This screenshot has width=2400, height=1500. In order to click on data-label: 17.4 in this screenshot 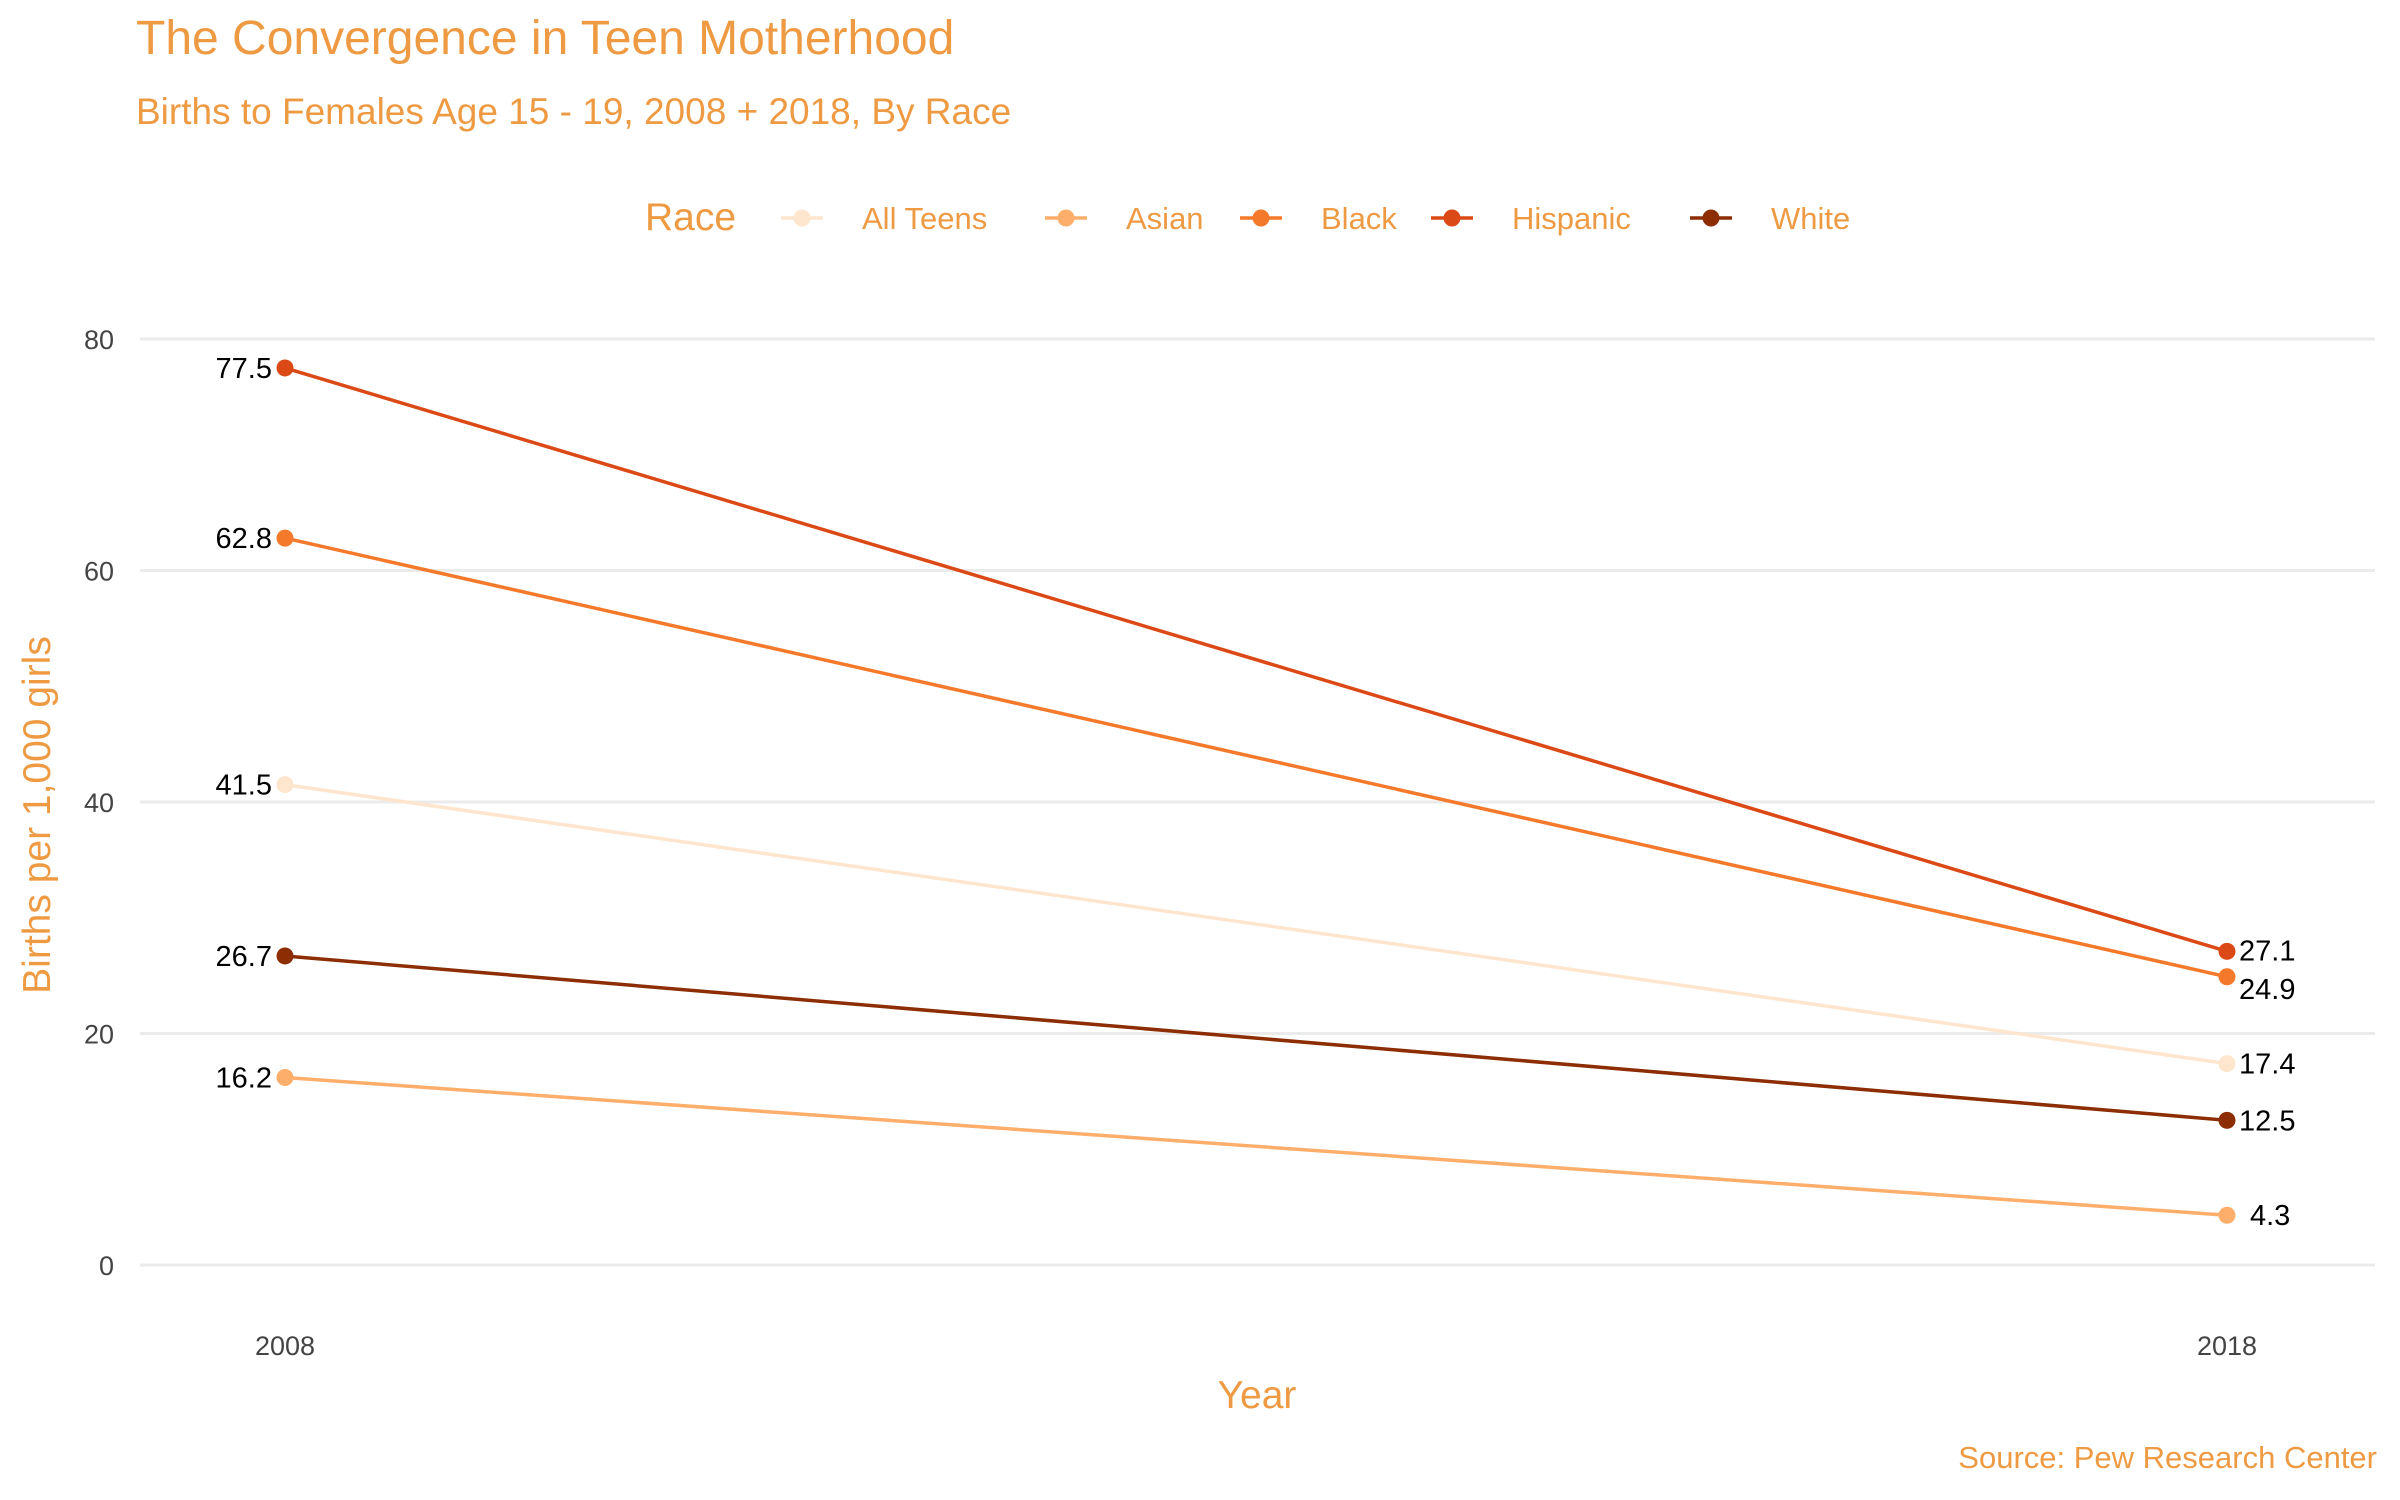, I will do `click(2267, 1065)`.